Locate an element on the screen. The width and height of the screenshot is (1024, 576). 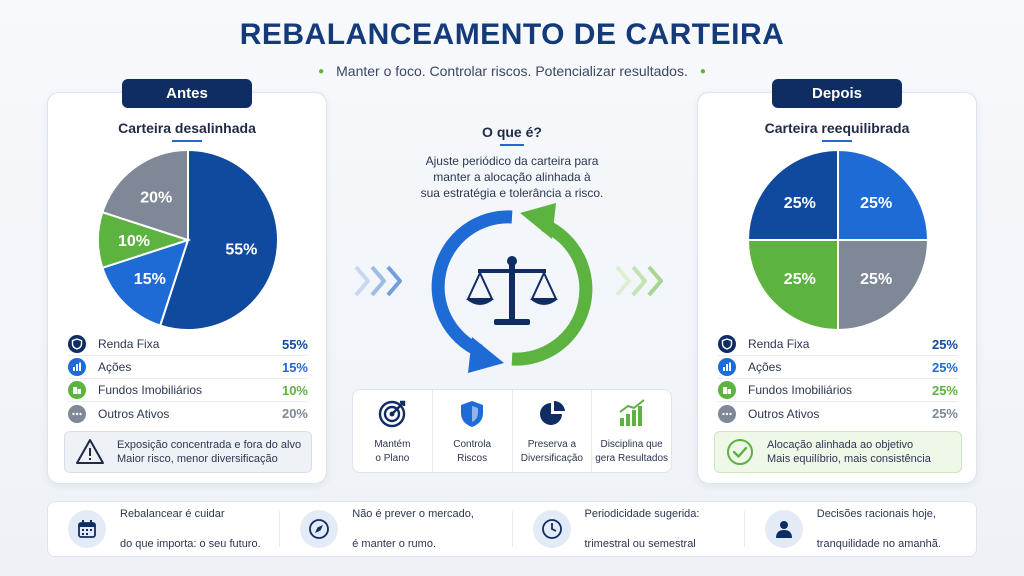
tip-text-line: Não é prever o mercado, is located at coordinates (413, 513).